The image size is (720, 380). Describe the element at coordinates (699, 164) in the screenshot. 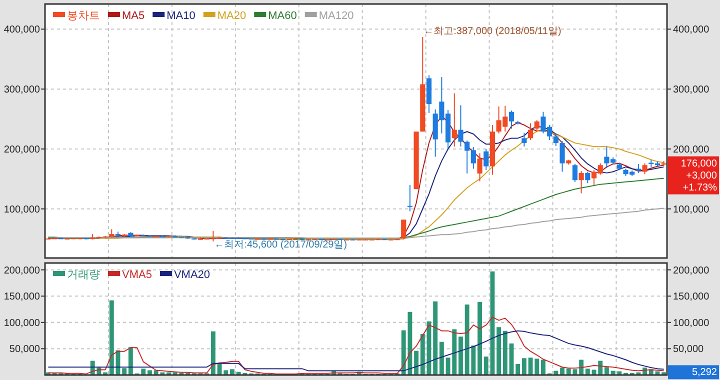

I see `text: 176,000` at that location.